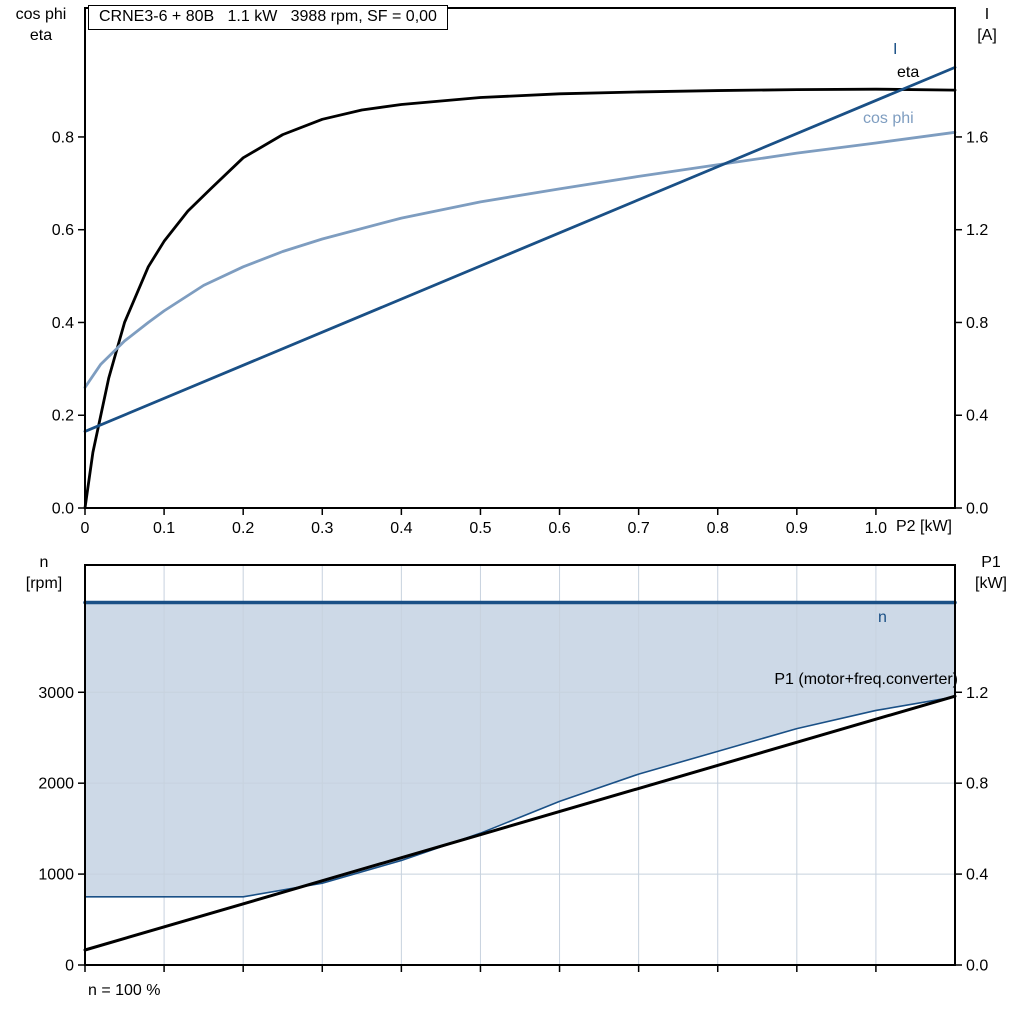 This screenshot has height=1024, width=1024. Describe the element at coordinates (888, 118) in the screenshot. I see `cos-phi-series-label: cos phi` at that location.